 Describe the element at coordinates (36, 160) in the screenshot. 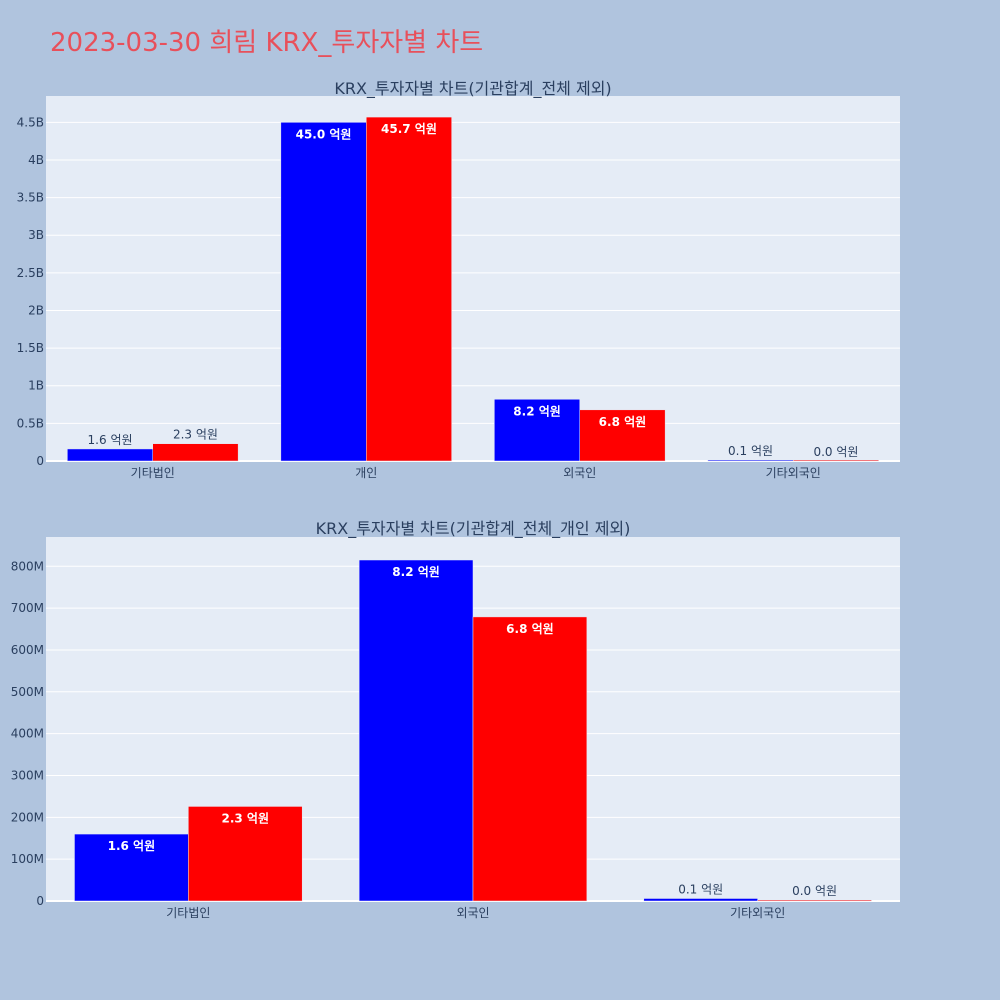

I see `y-tick-label: 4B` at that location.